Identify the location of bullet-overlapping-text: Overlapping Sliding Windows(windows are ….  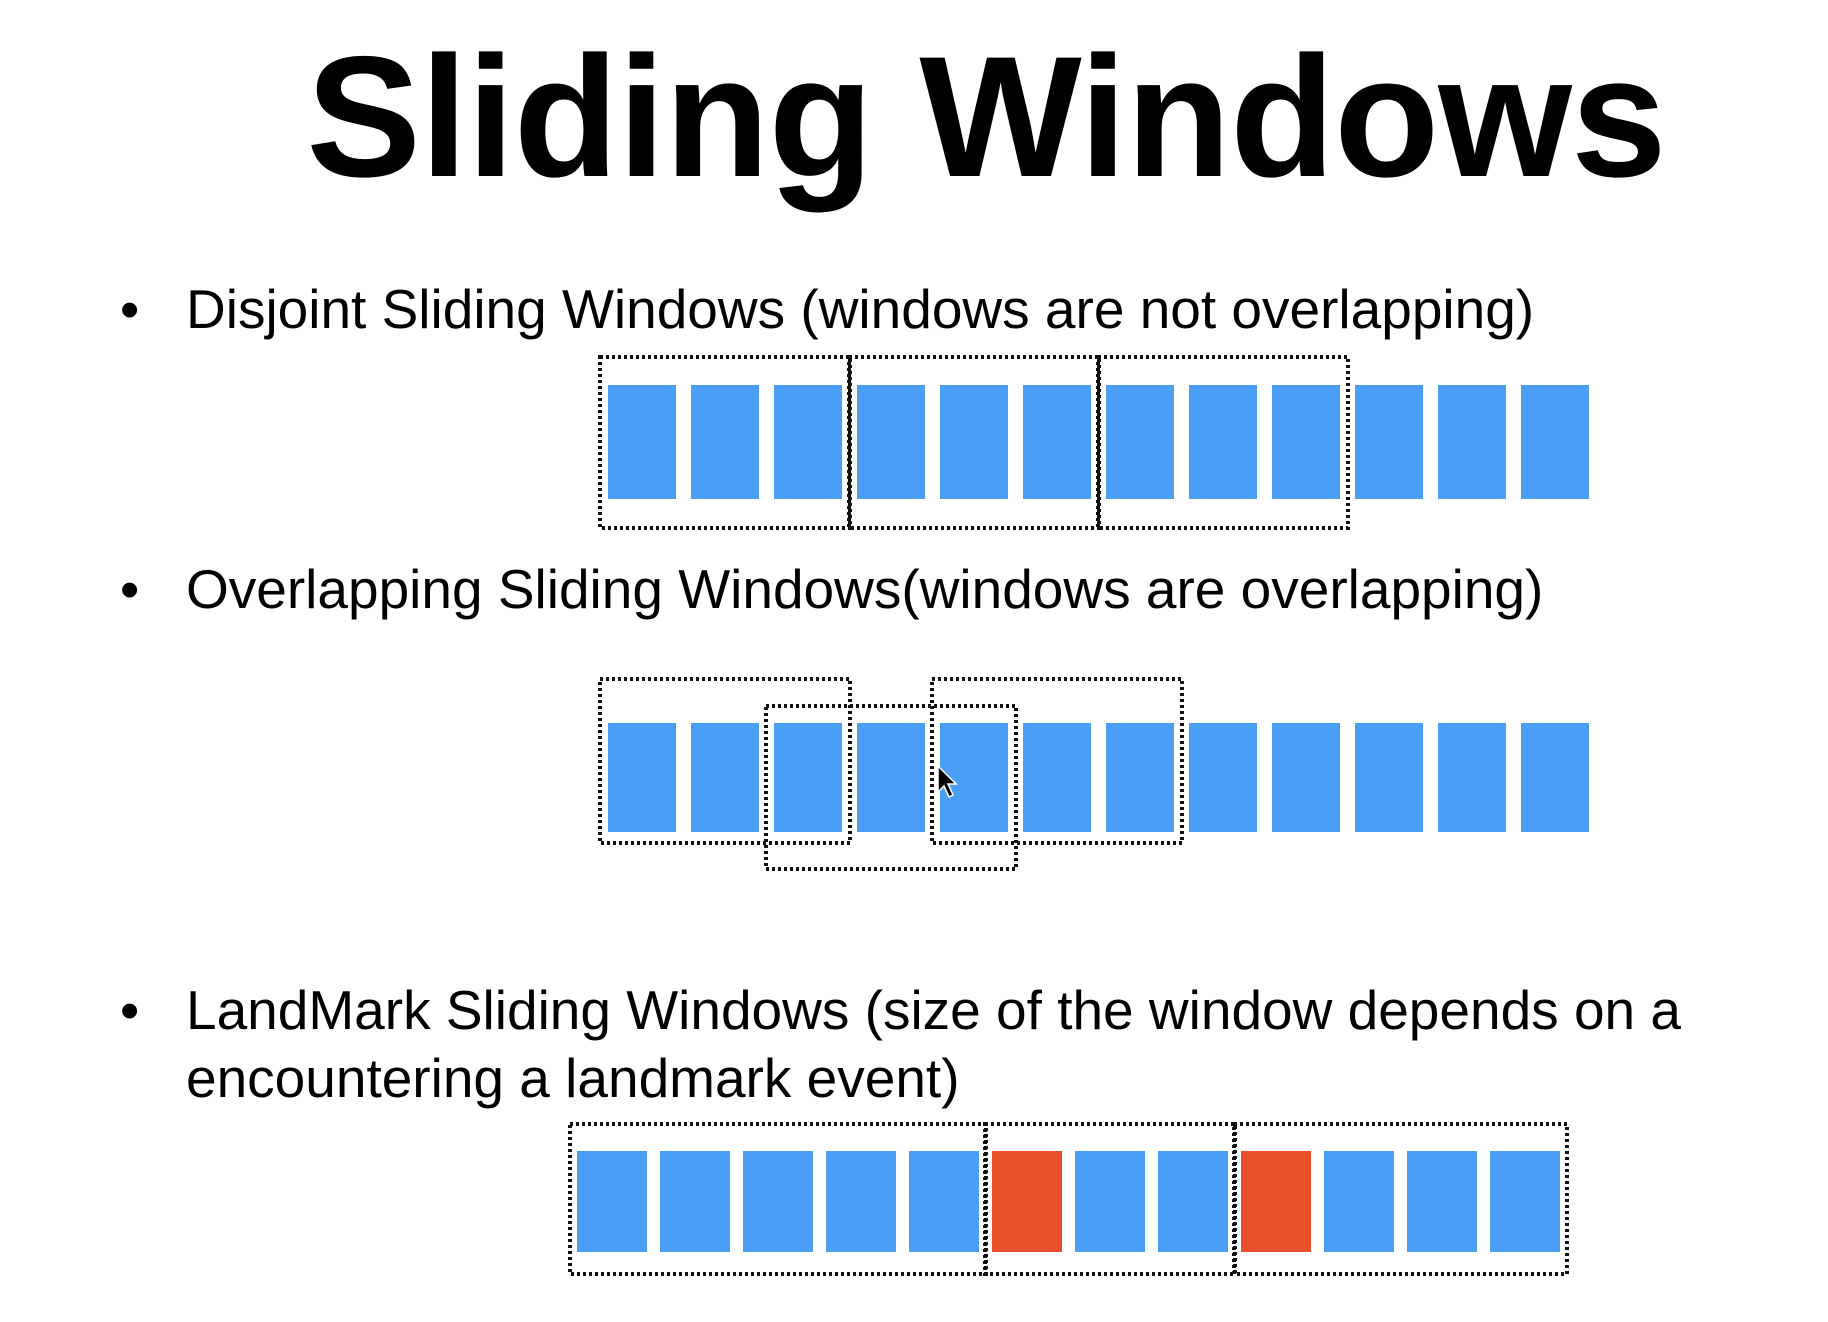
(865, 589).